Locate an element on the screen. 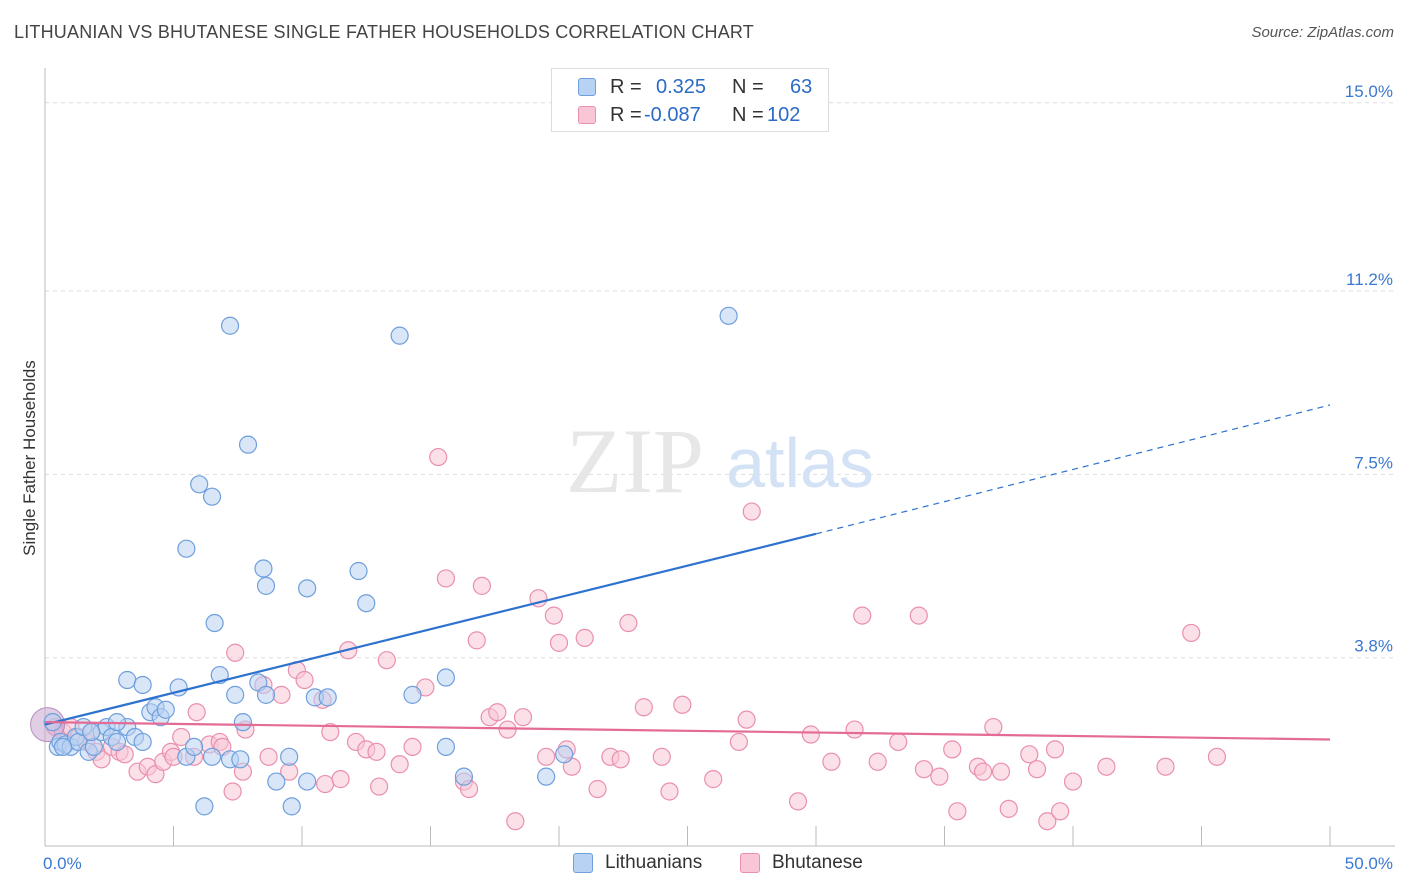 This screenshot has width=1406, height=892. watermark: ZIP atlas is located at coordinates (720, 461).